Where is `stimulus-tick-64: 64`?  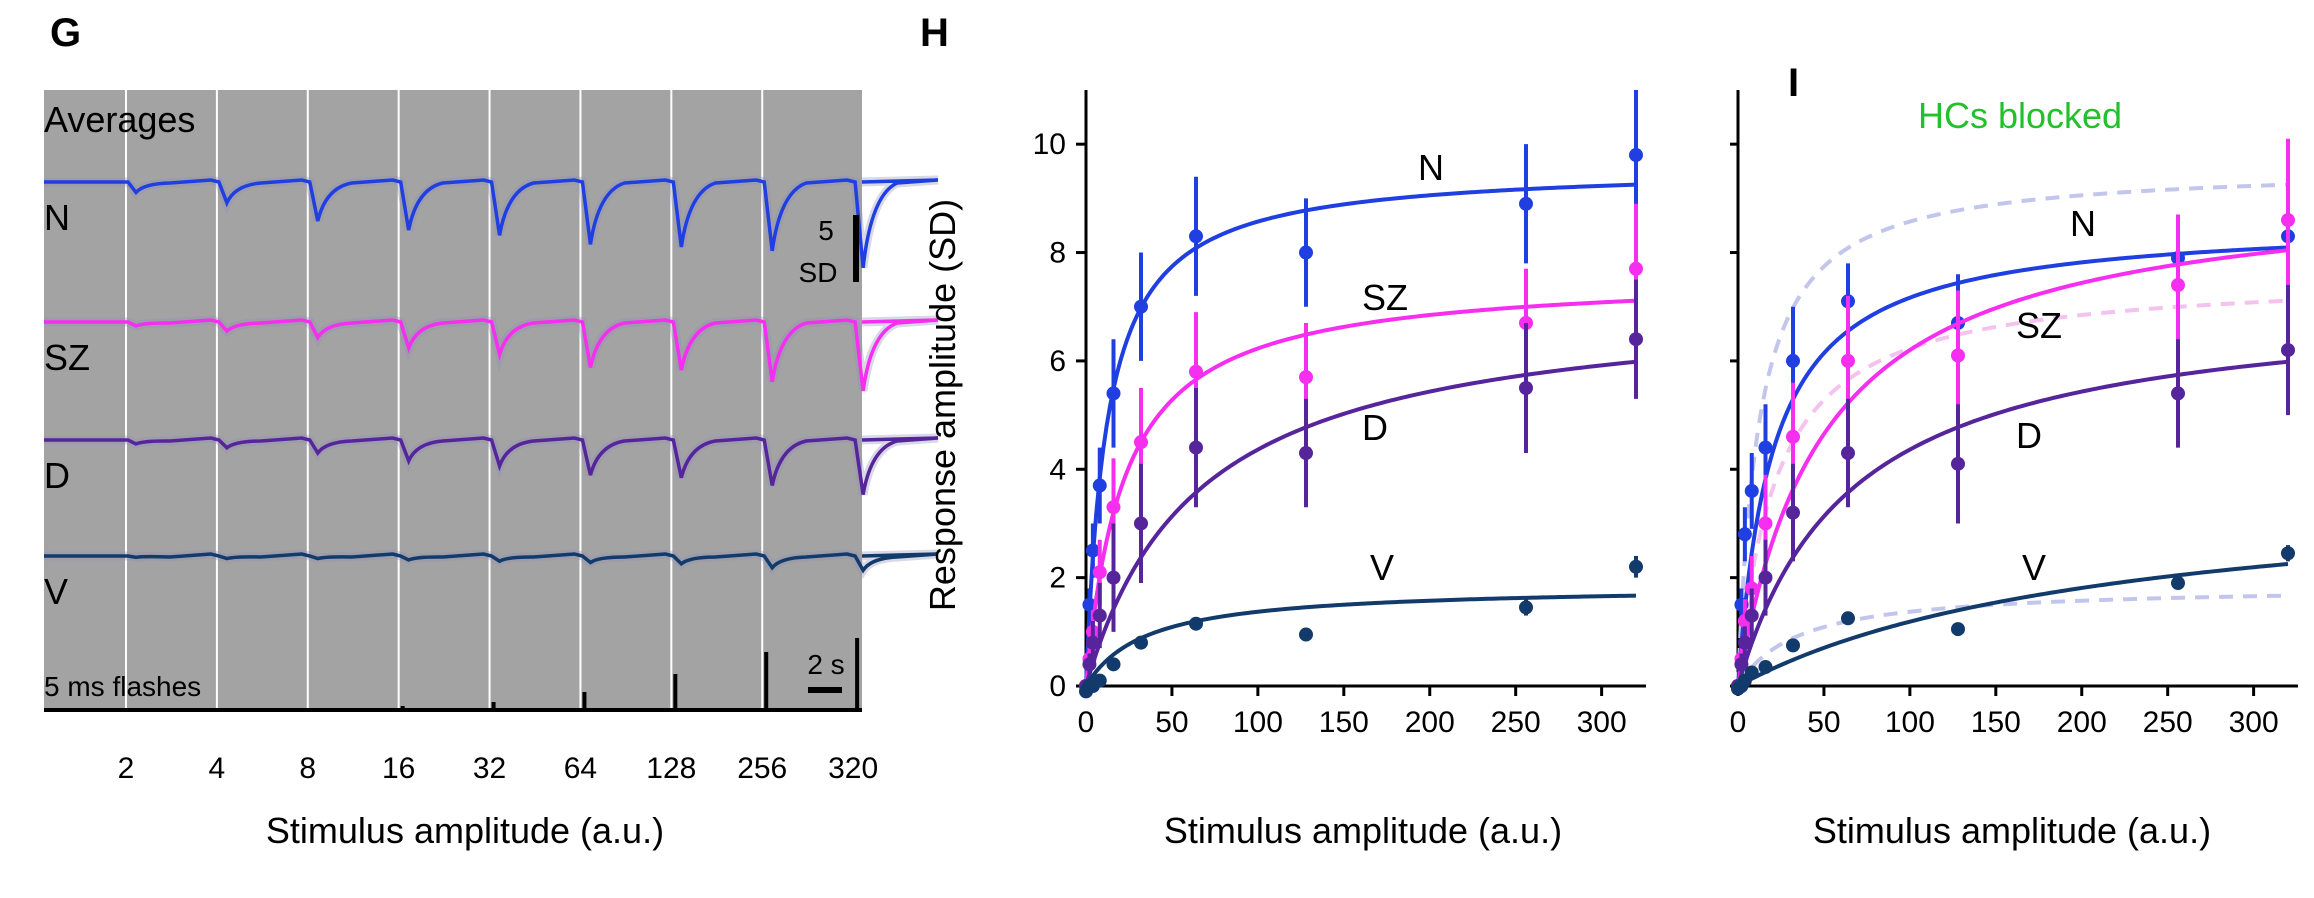
stimulus-tick-64: 64 is located at coordinates (580, 768).